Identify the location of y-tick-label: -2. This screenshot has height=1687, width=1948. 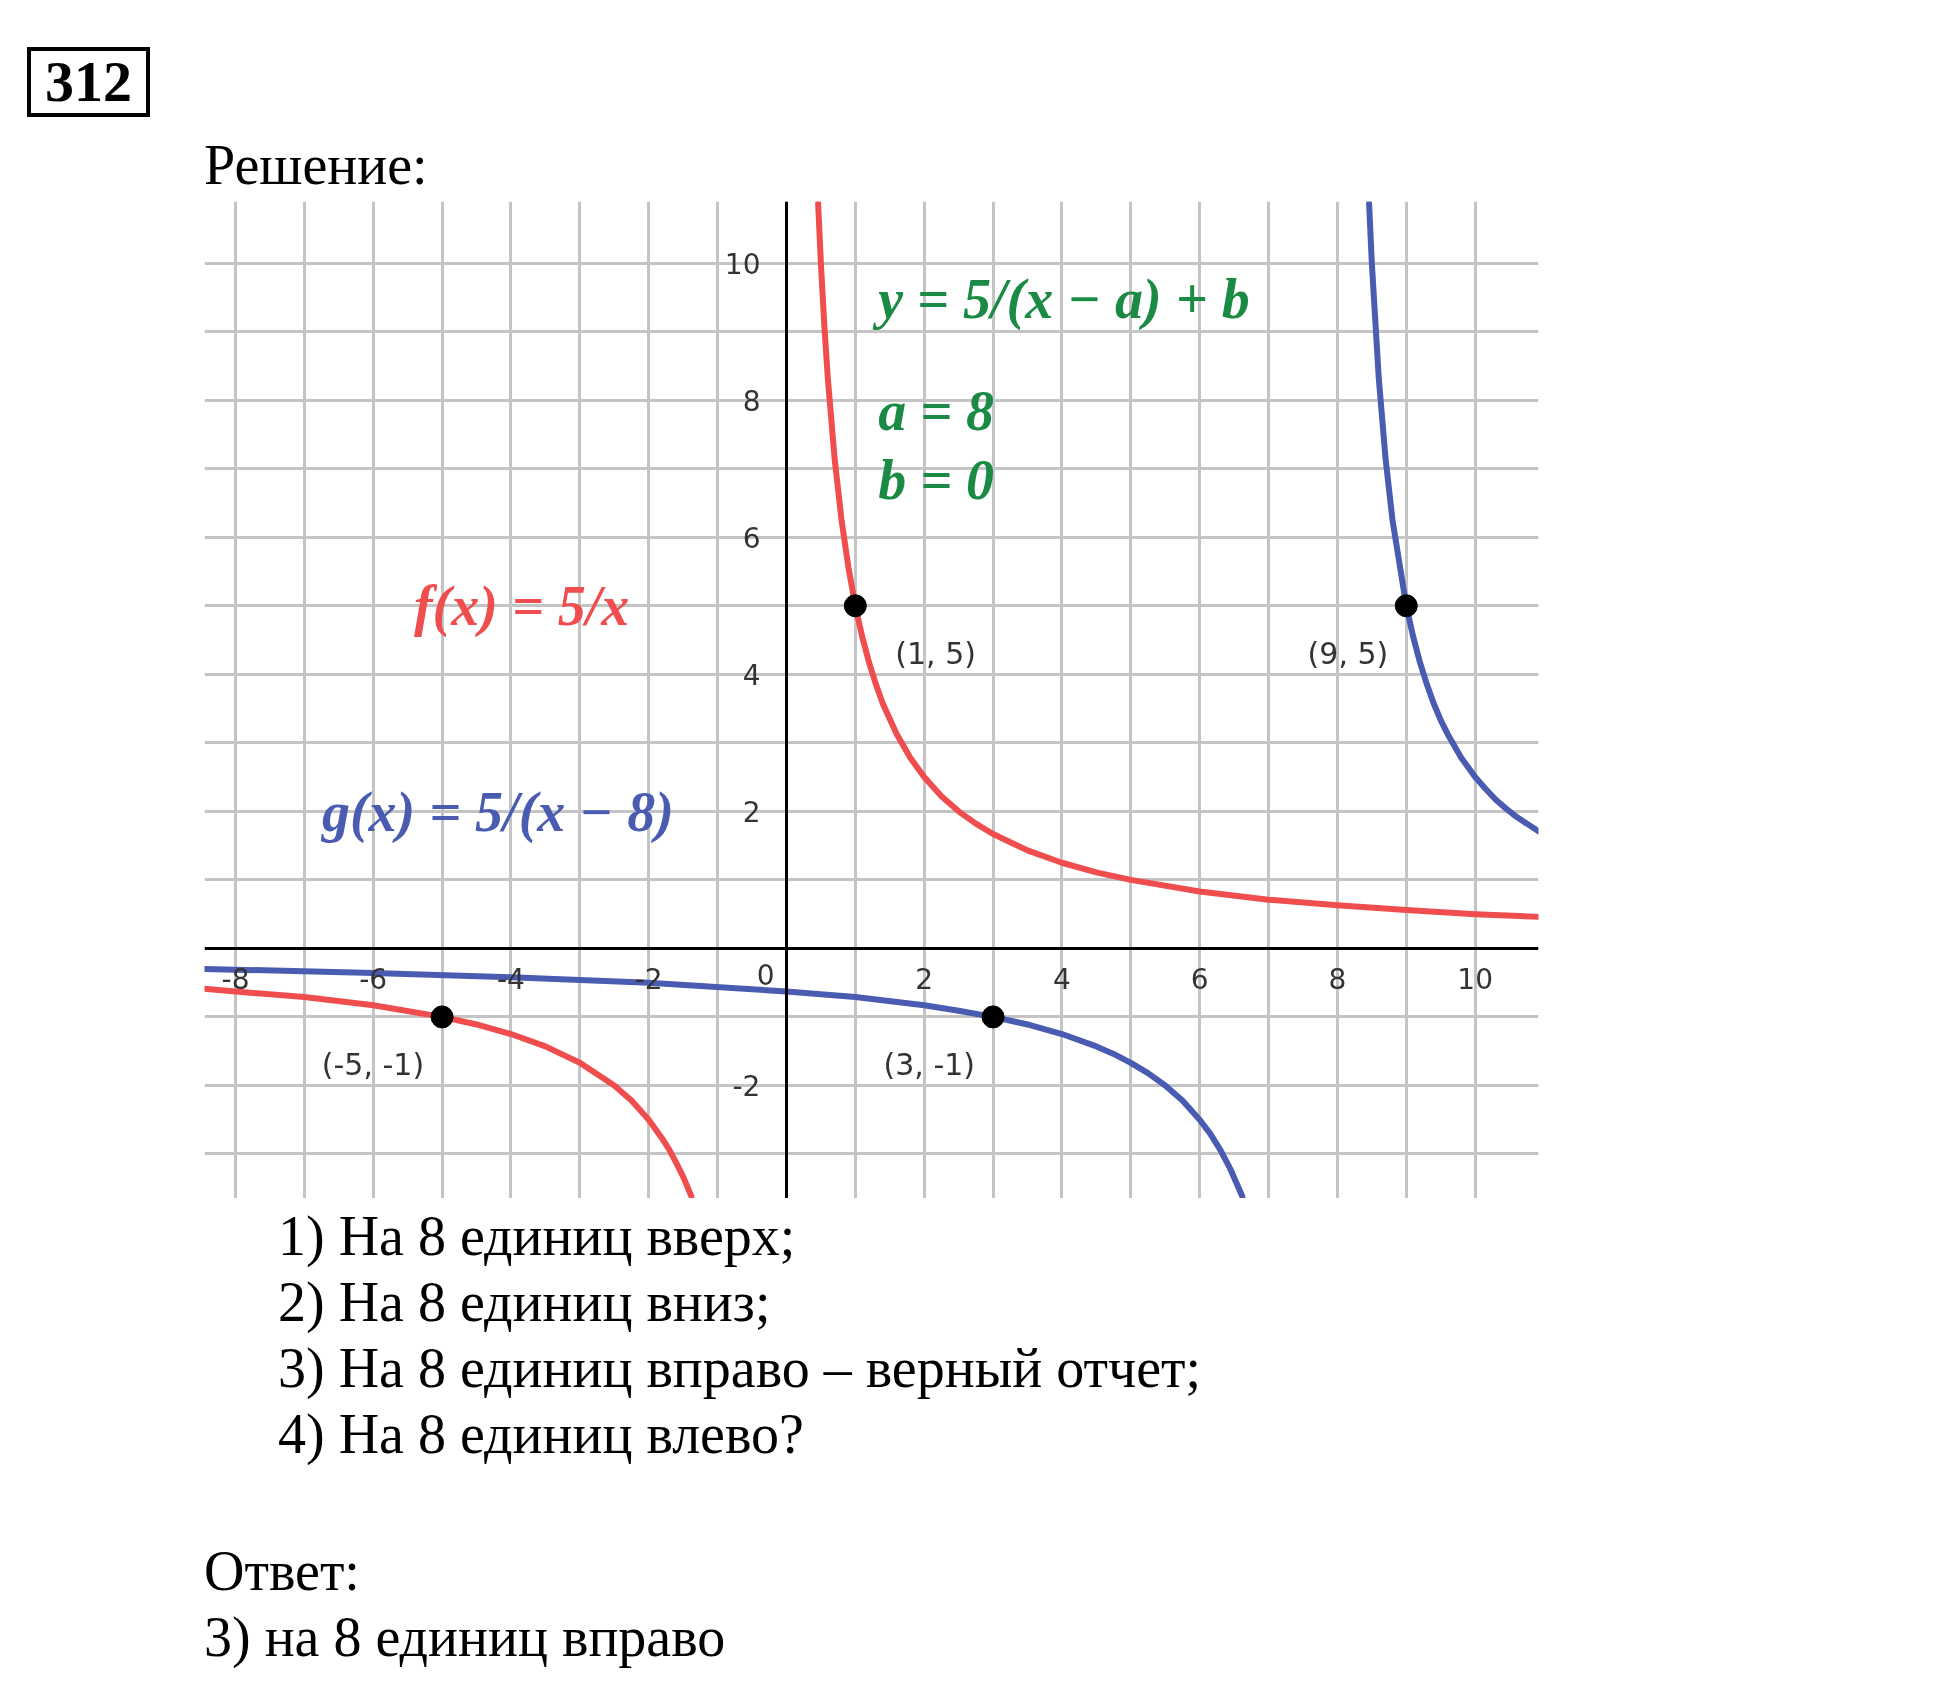
(746, 1086).